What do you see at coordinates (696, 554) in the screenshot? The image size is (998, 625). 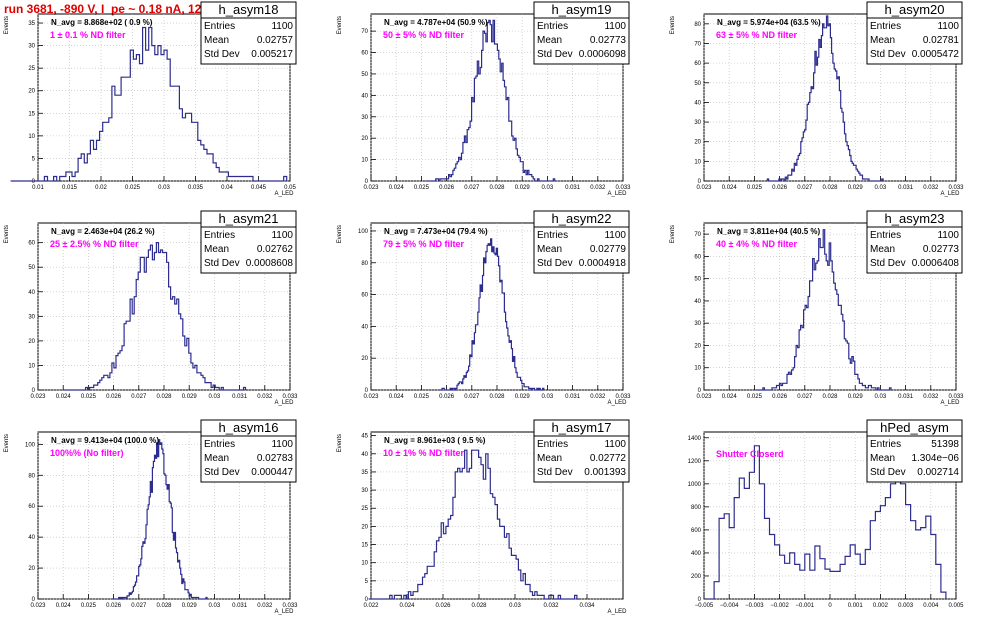 I see `y-tick-label: 400` at bounding box center [696, 554].